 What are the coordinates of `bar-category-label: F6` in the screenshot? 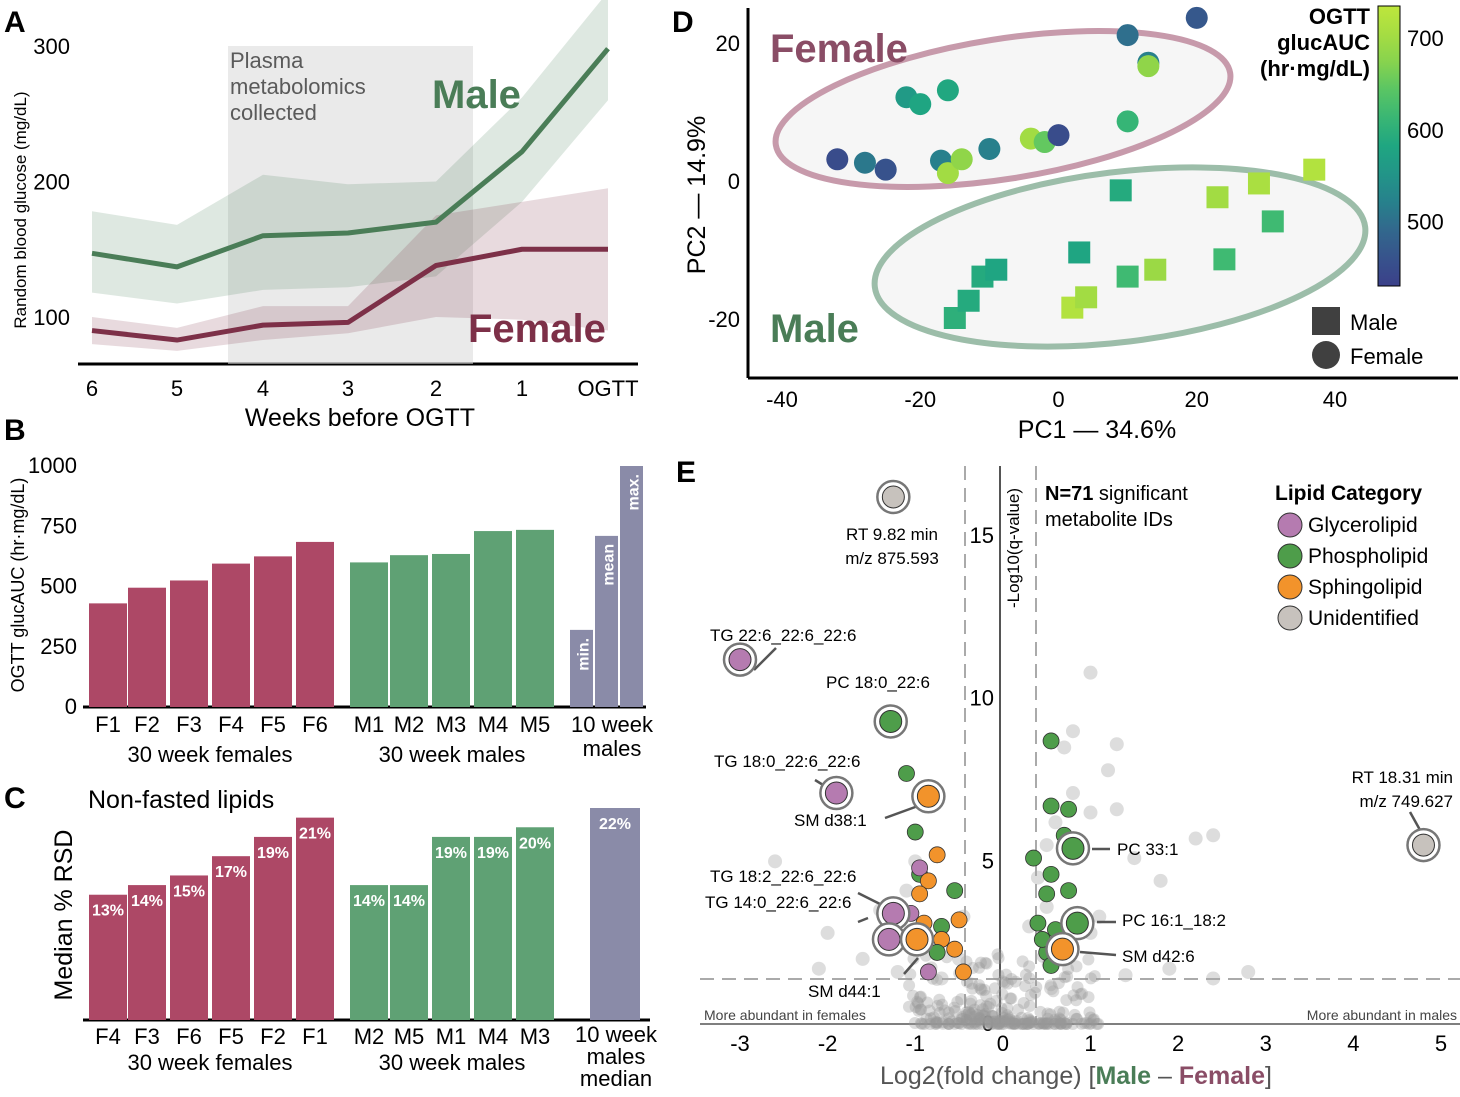 It's located at (315, 724).